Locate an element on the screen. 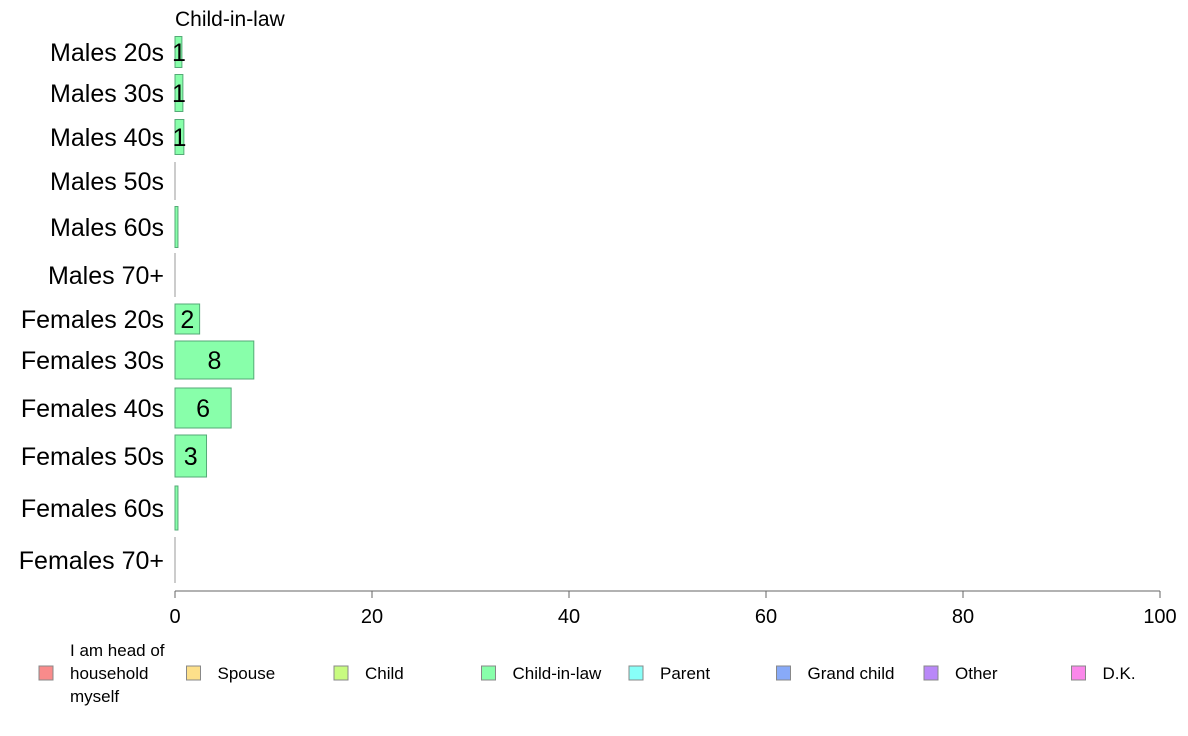 Image resolution: width=1188 pixels, height=736 pixels. category-label-males-70: Males 70+ is located at coordinates (106, 276).